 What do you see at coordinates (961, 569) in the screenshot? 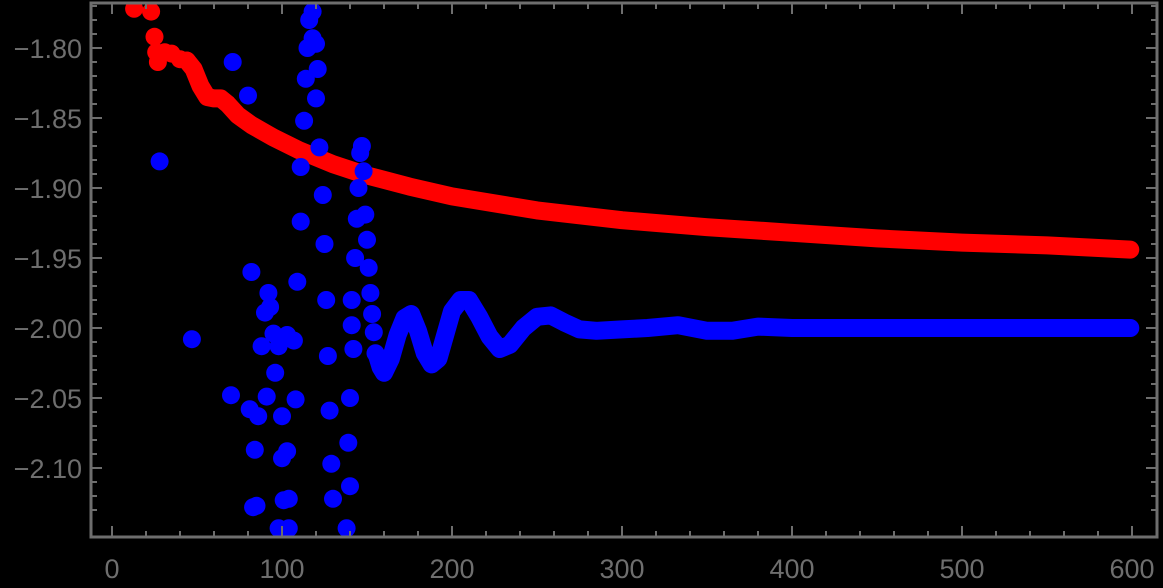
I see `x-tick-label: 500` at bounding box center [961, 569].